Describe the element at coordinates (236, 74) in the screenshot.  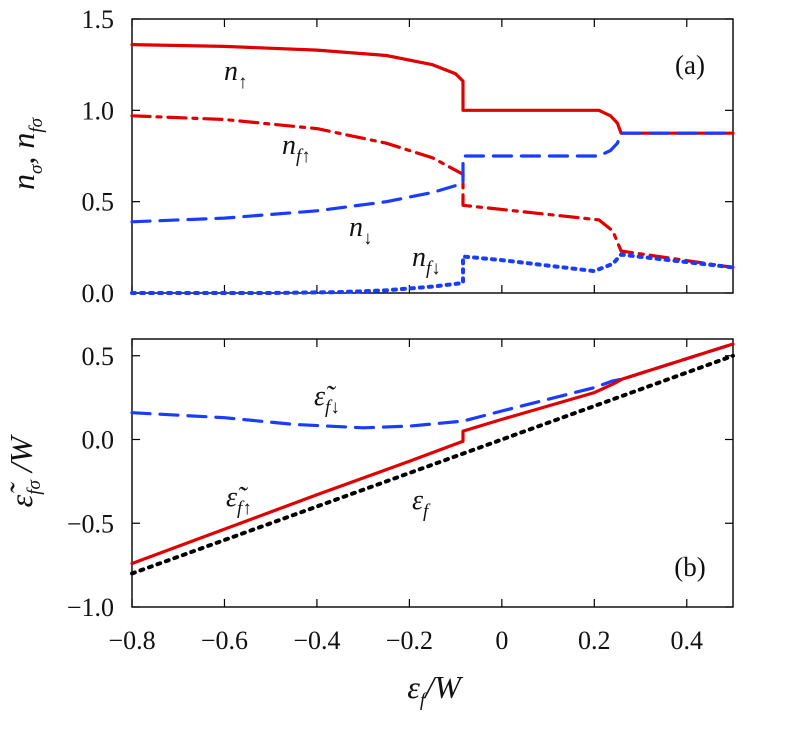
I see `series-label: n↑` at that location.